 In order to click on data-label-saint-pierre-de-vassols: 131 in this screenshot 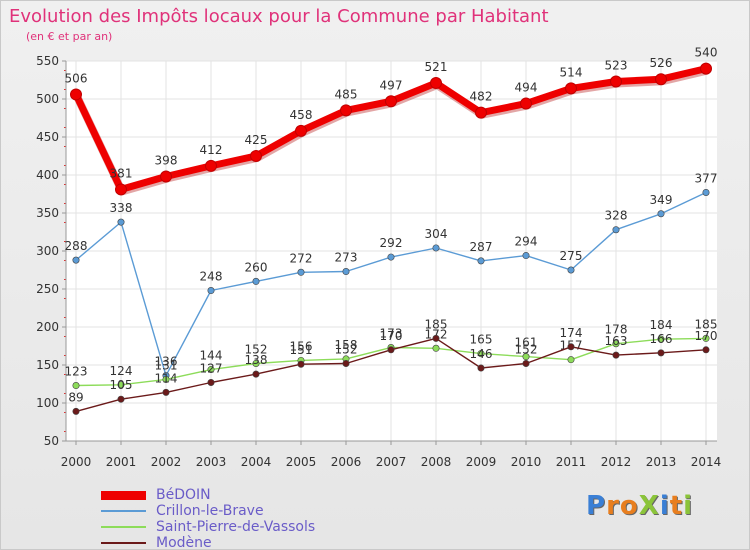, I will do `click(166, 365)`.